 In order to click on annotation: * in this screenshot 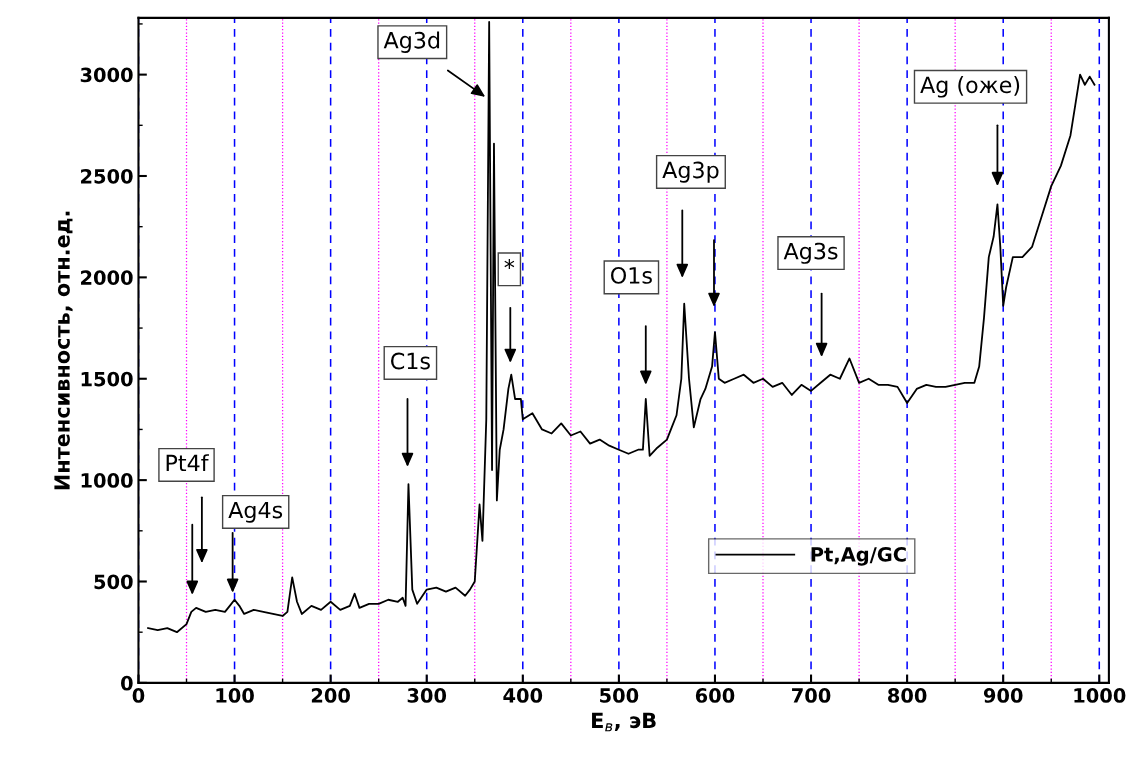, I will do `click(509, 264)`.